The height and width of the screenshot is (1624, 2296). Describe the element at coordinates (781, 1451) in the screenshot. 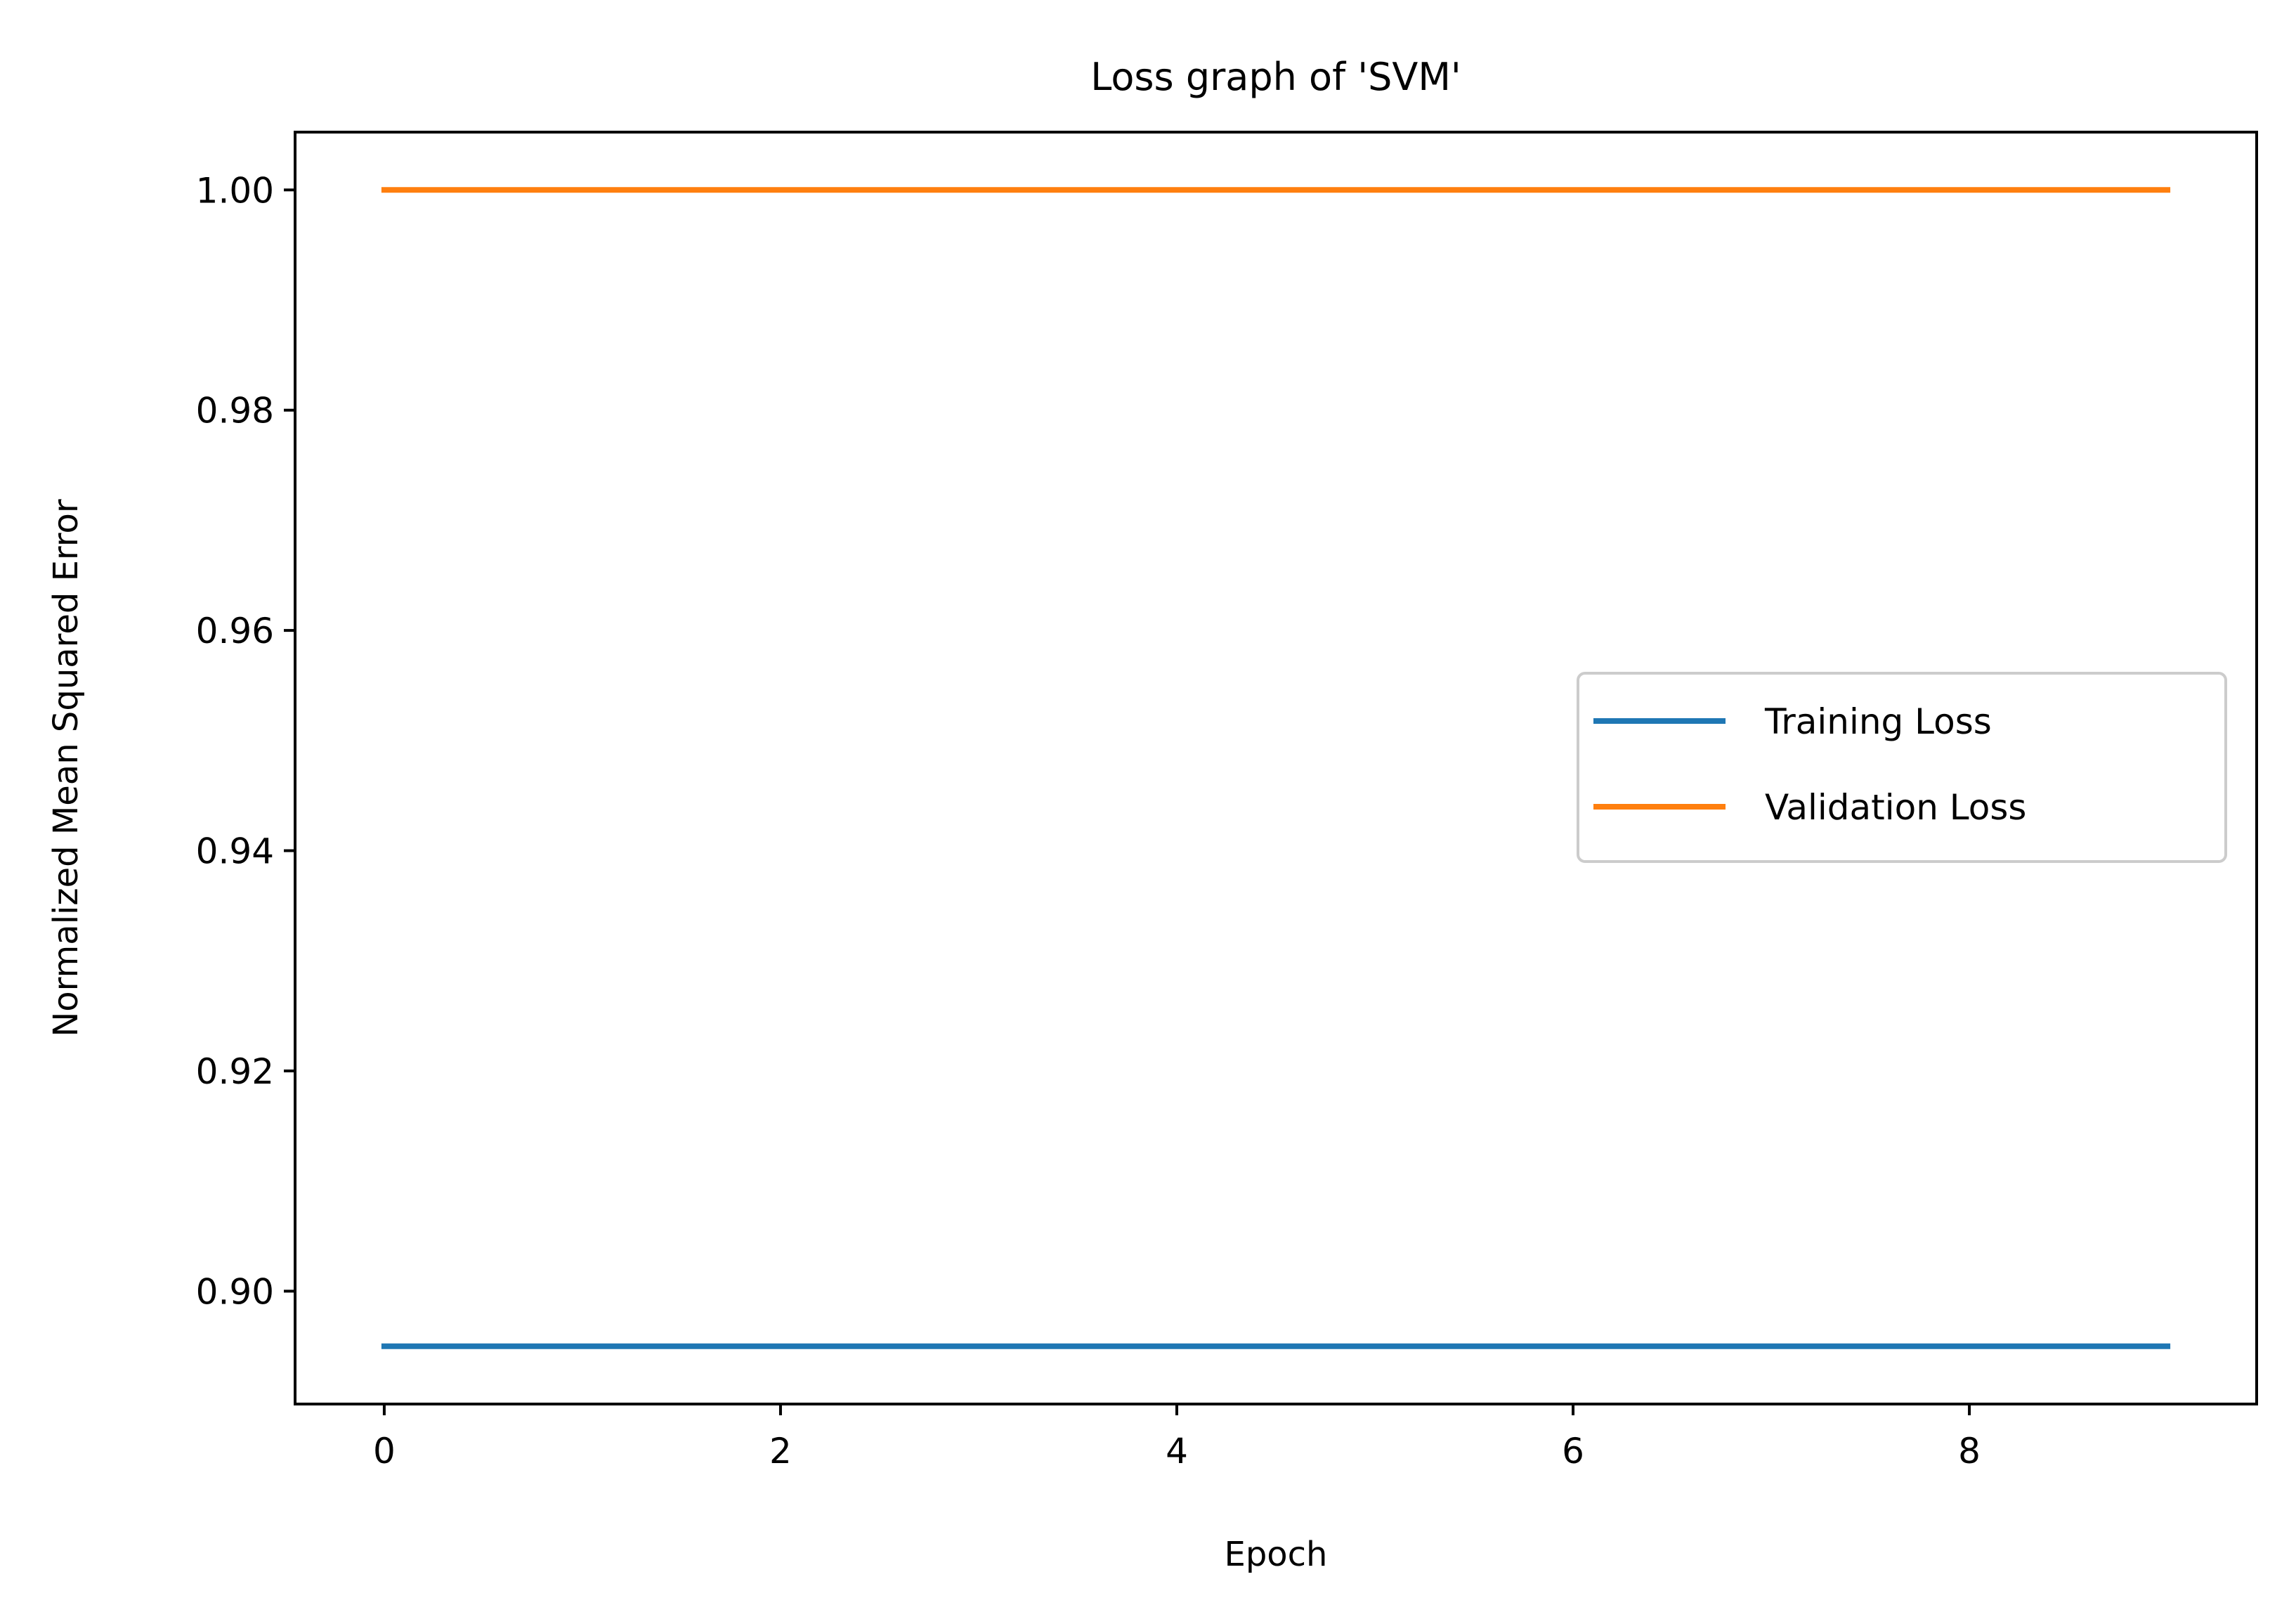

I see `x-tick-label: 2` at that location.